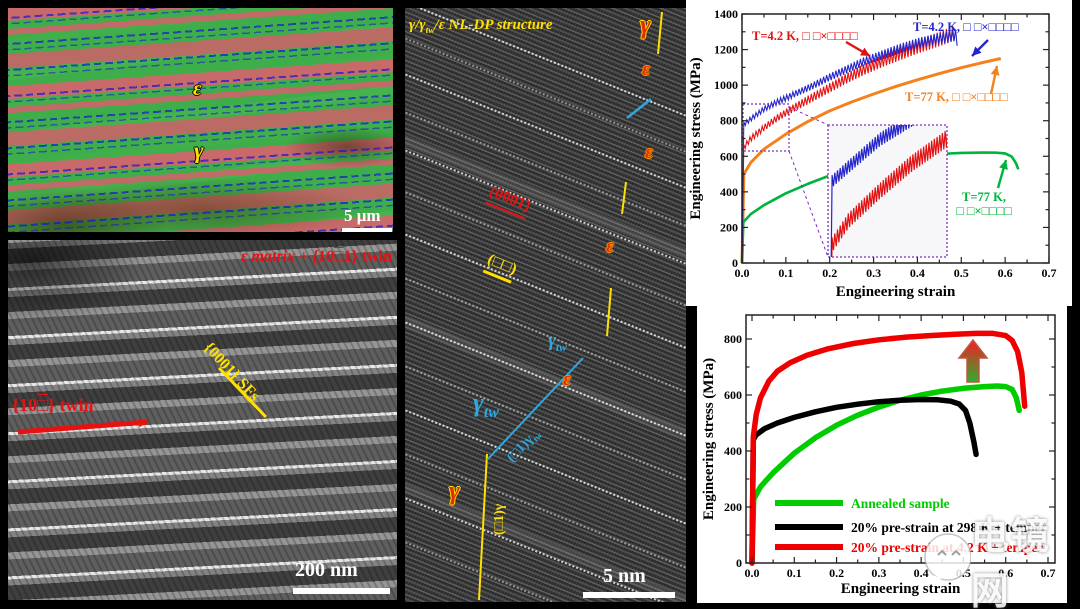 The image size is (1080, 609). What do you see at coordinates (567, 379) in the screenshot?
I see `hrtem-epsilon-label-4: ε` at bounding box center [567, 379].